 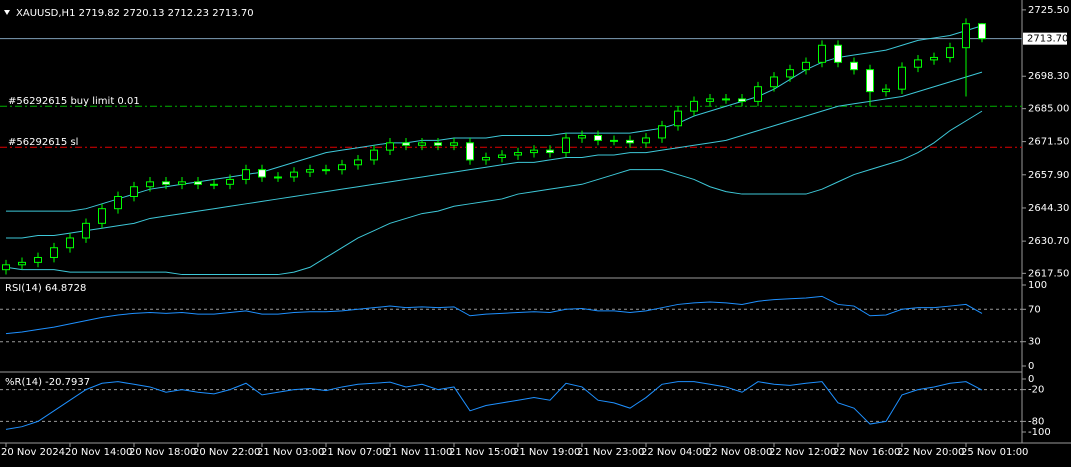 I want to click on time-label: 22 Nov 16:00, so click(x=866, y=452).